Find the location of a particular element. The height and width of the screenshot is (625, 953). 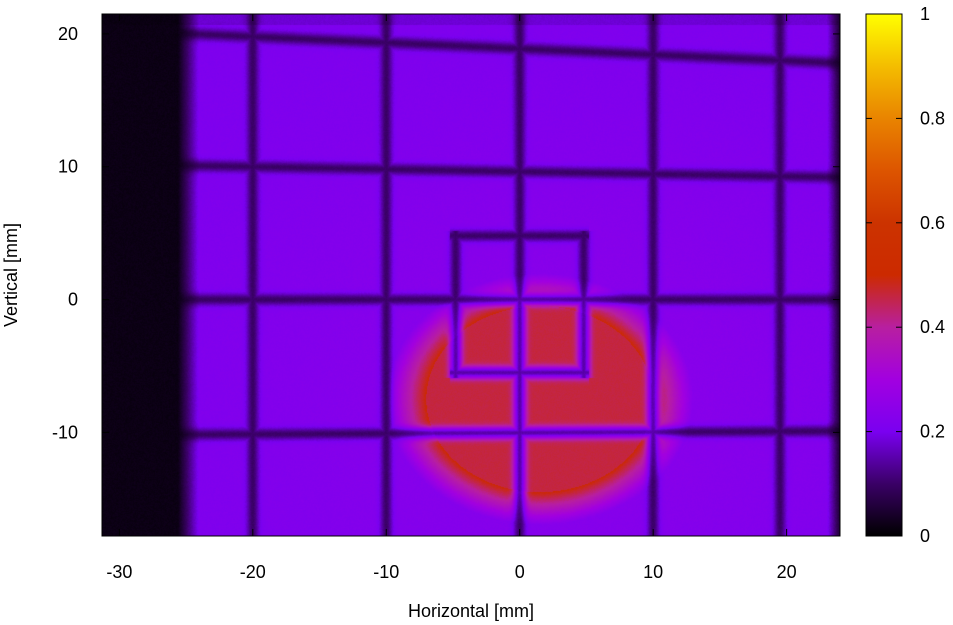

colorbar-tick-label: 1 is located at coordinates (925, 14).